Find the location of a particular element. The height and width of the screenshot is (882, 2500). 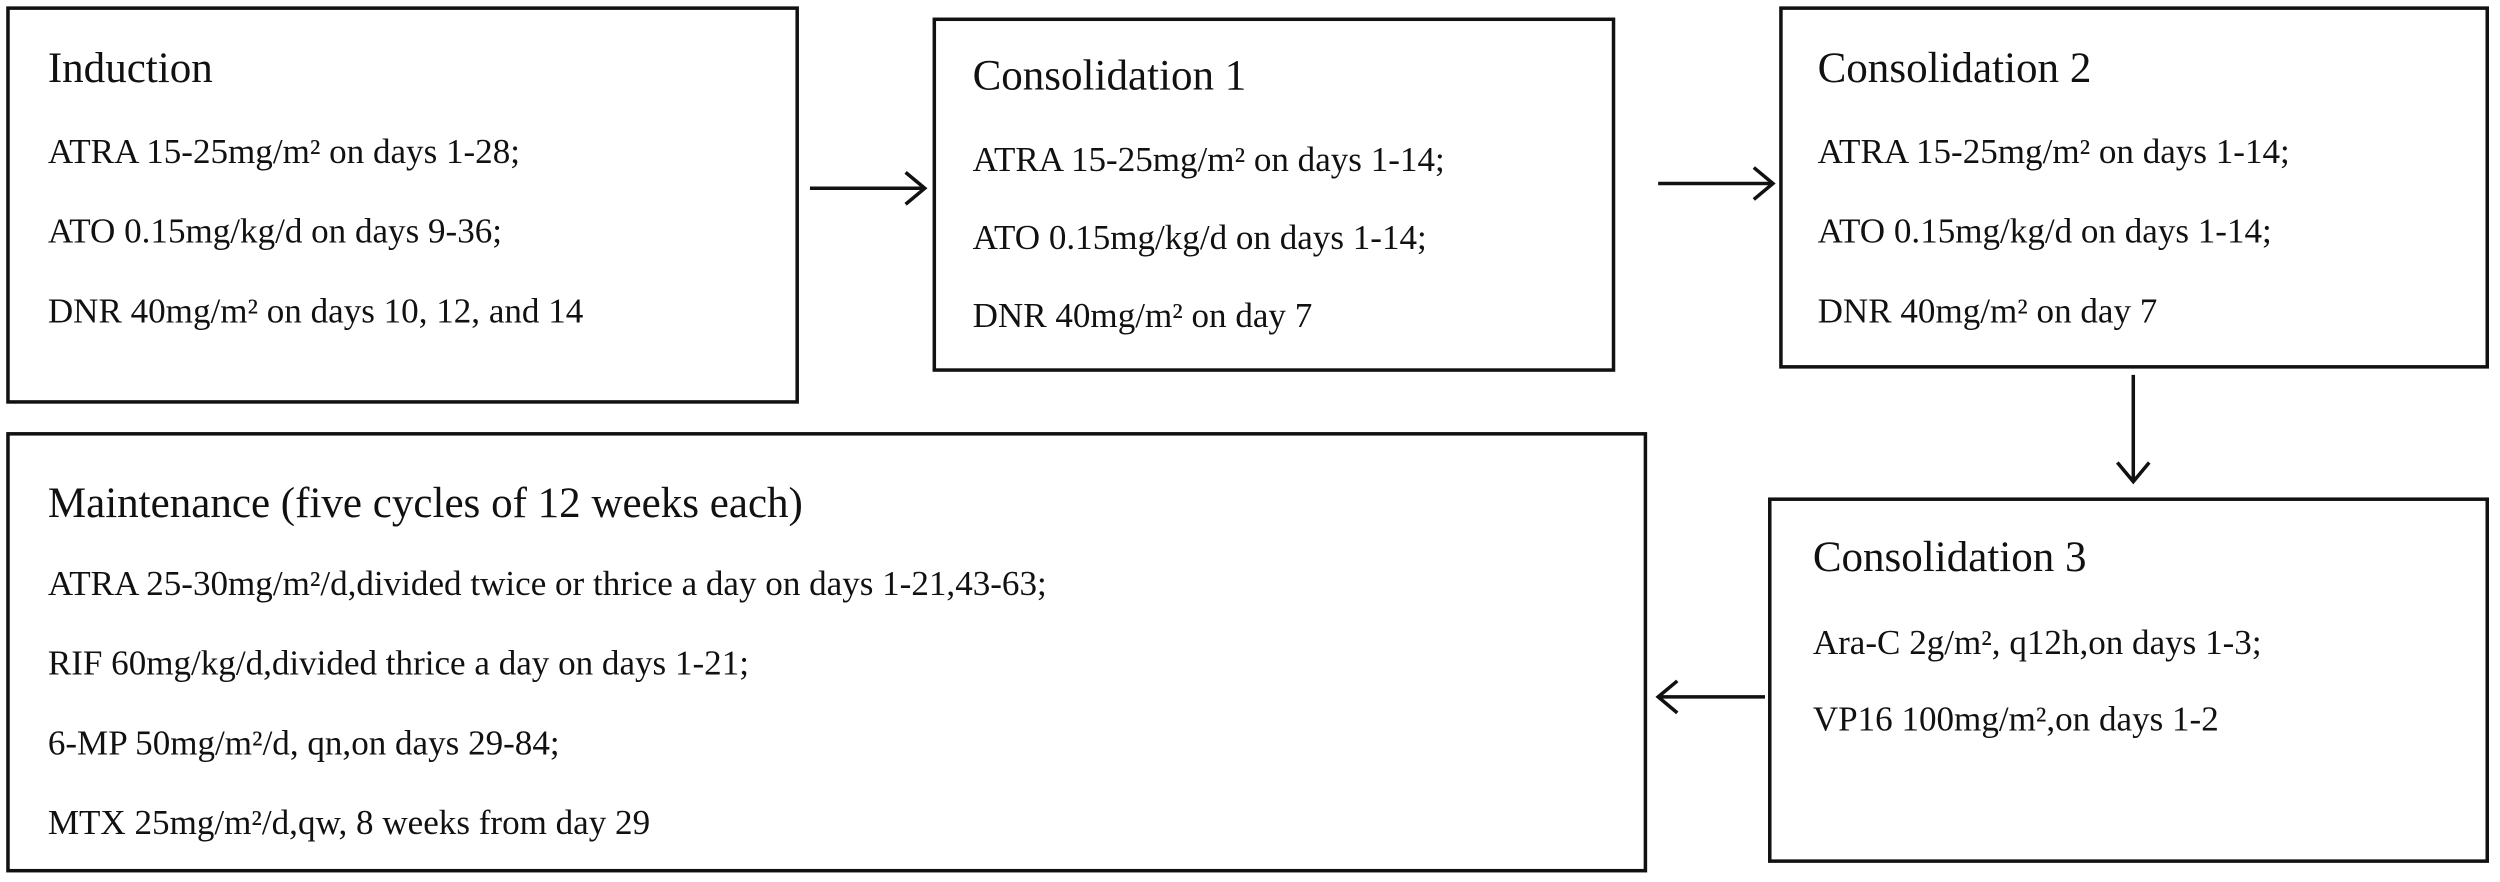

regimen-line: ATRA 15-25mg/m² on days 1-28; is located at coordinates (284, 151).